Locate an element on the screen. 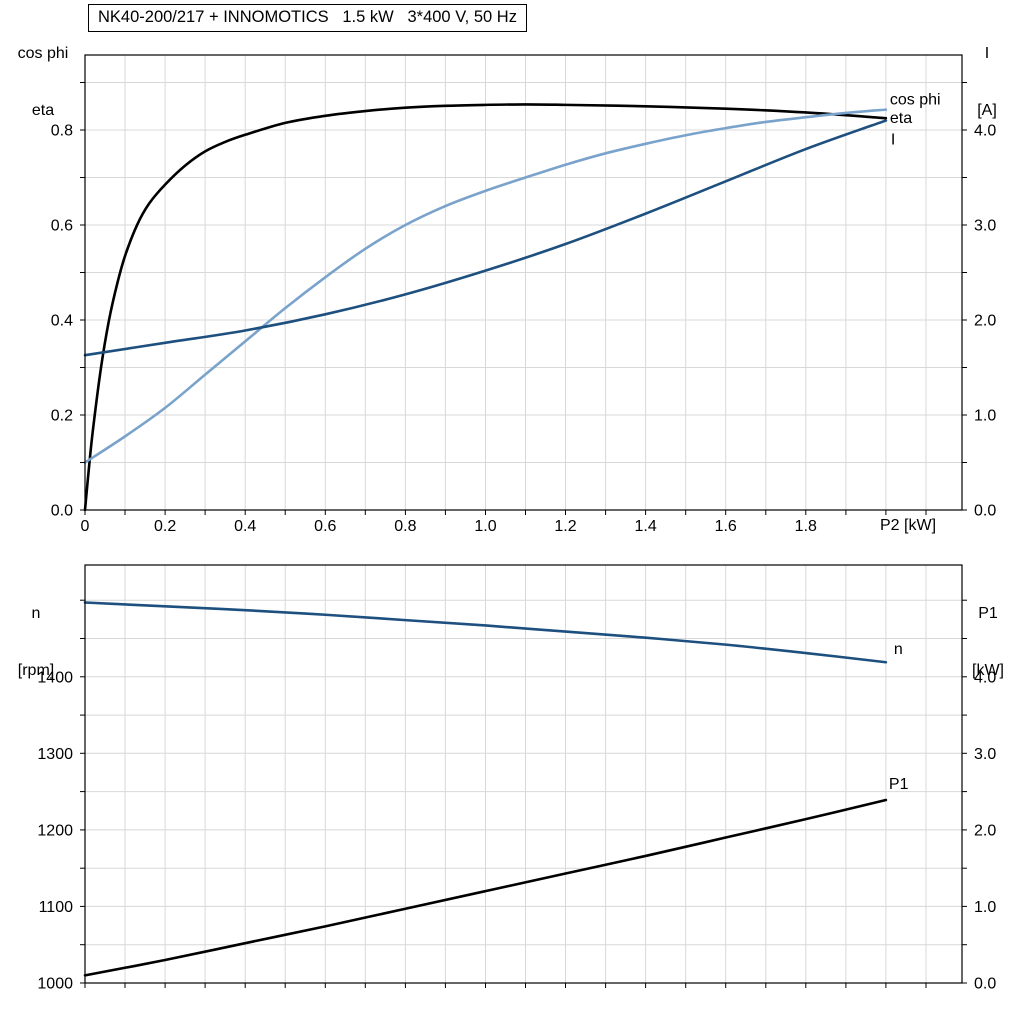 This screenshot has width=1024, height=1024. right-axis-title-line1: I is located at coordinates (987, 53).